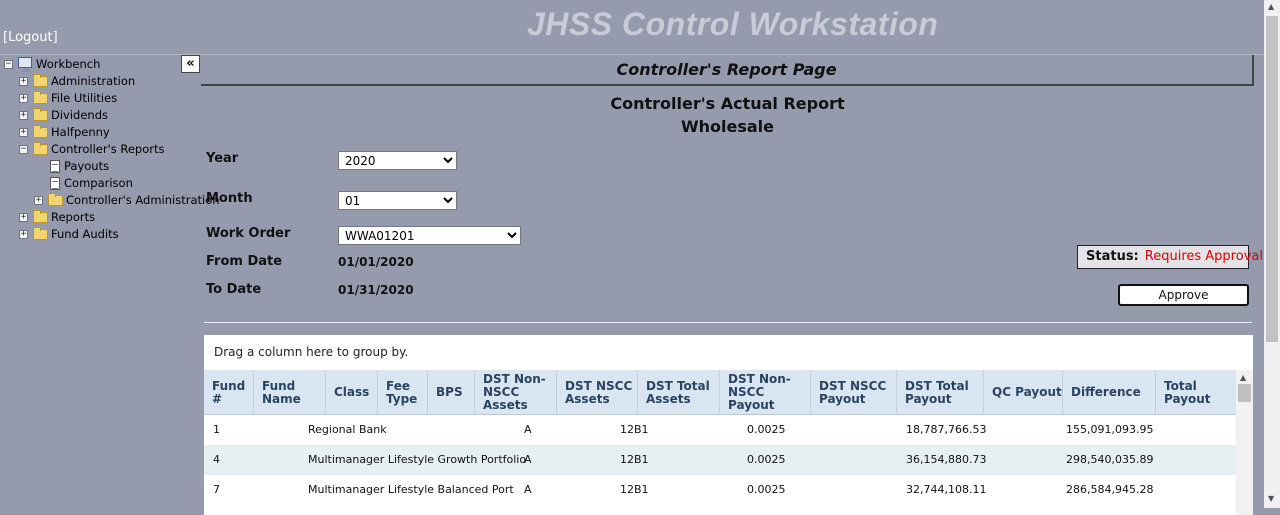  I want to click on column-header-fee-type: Fee Type, so click(403, 392).